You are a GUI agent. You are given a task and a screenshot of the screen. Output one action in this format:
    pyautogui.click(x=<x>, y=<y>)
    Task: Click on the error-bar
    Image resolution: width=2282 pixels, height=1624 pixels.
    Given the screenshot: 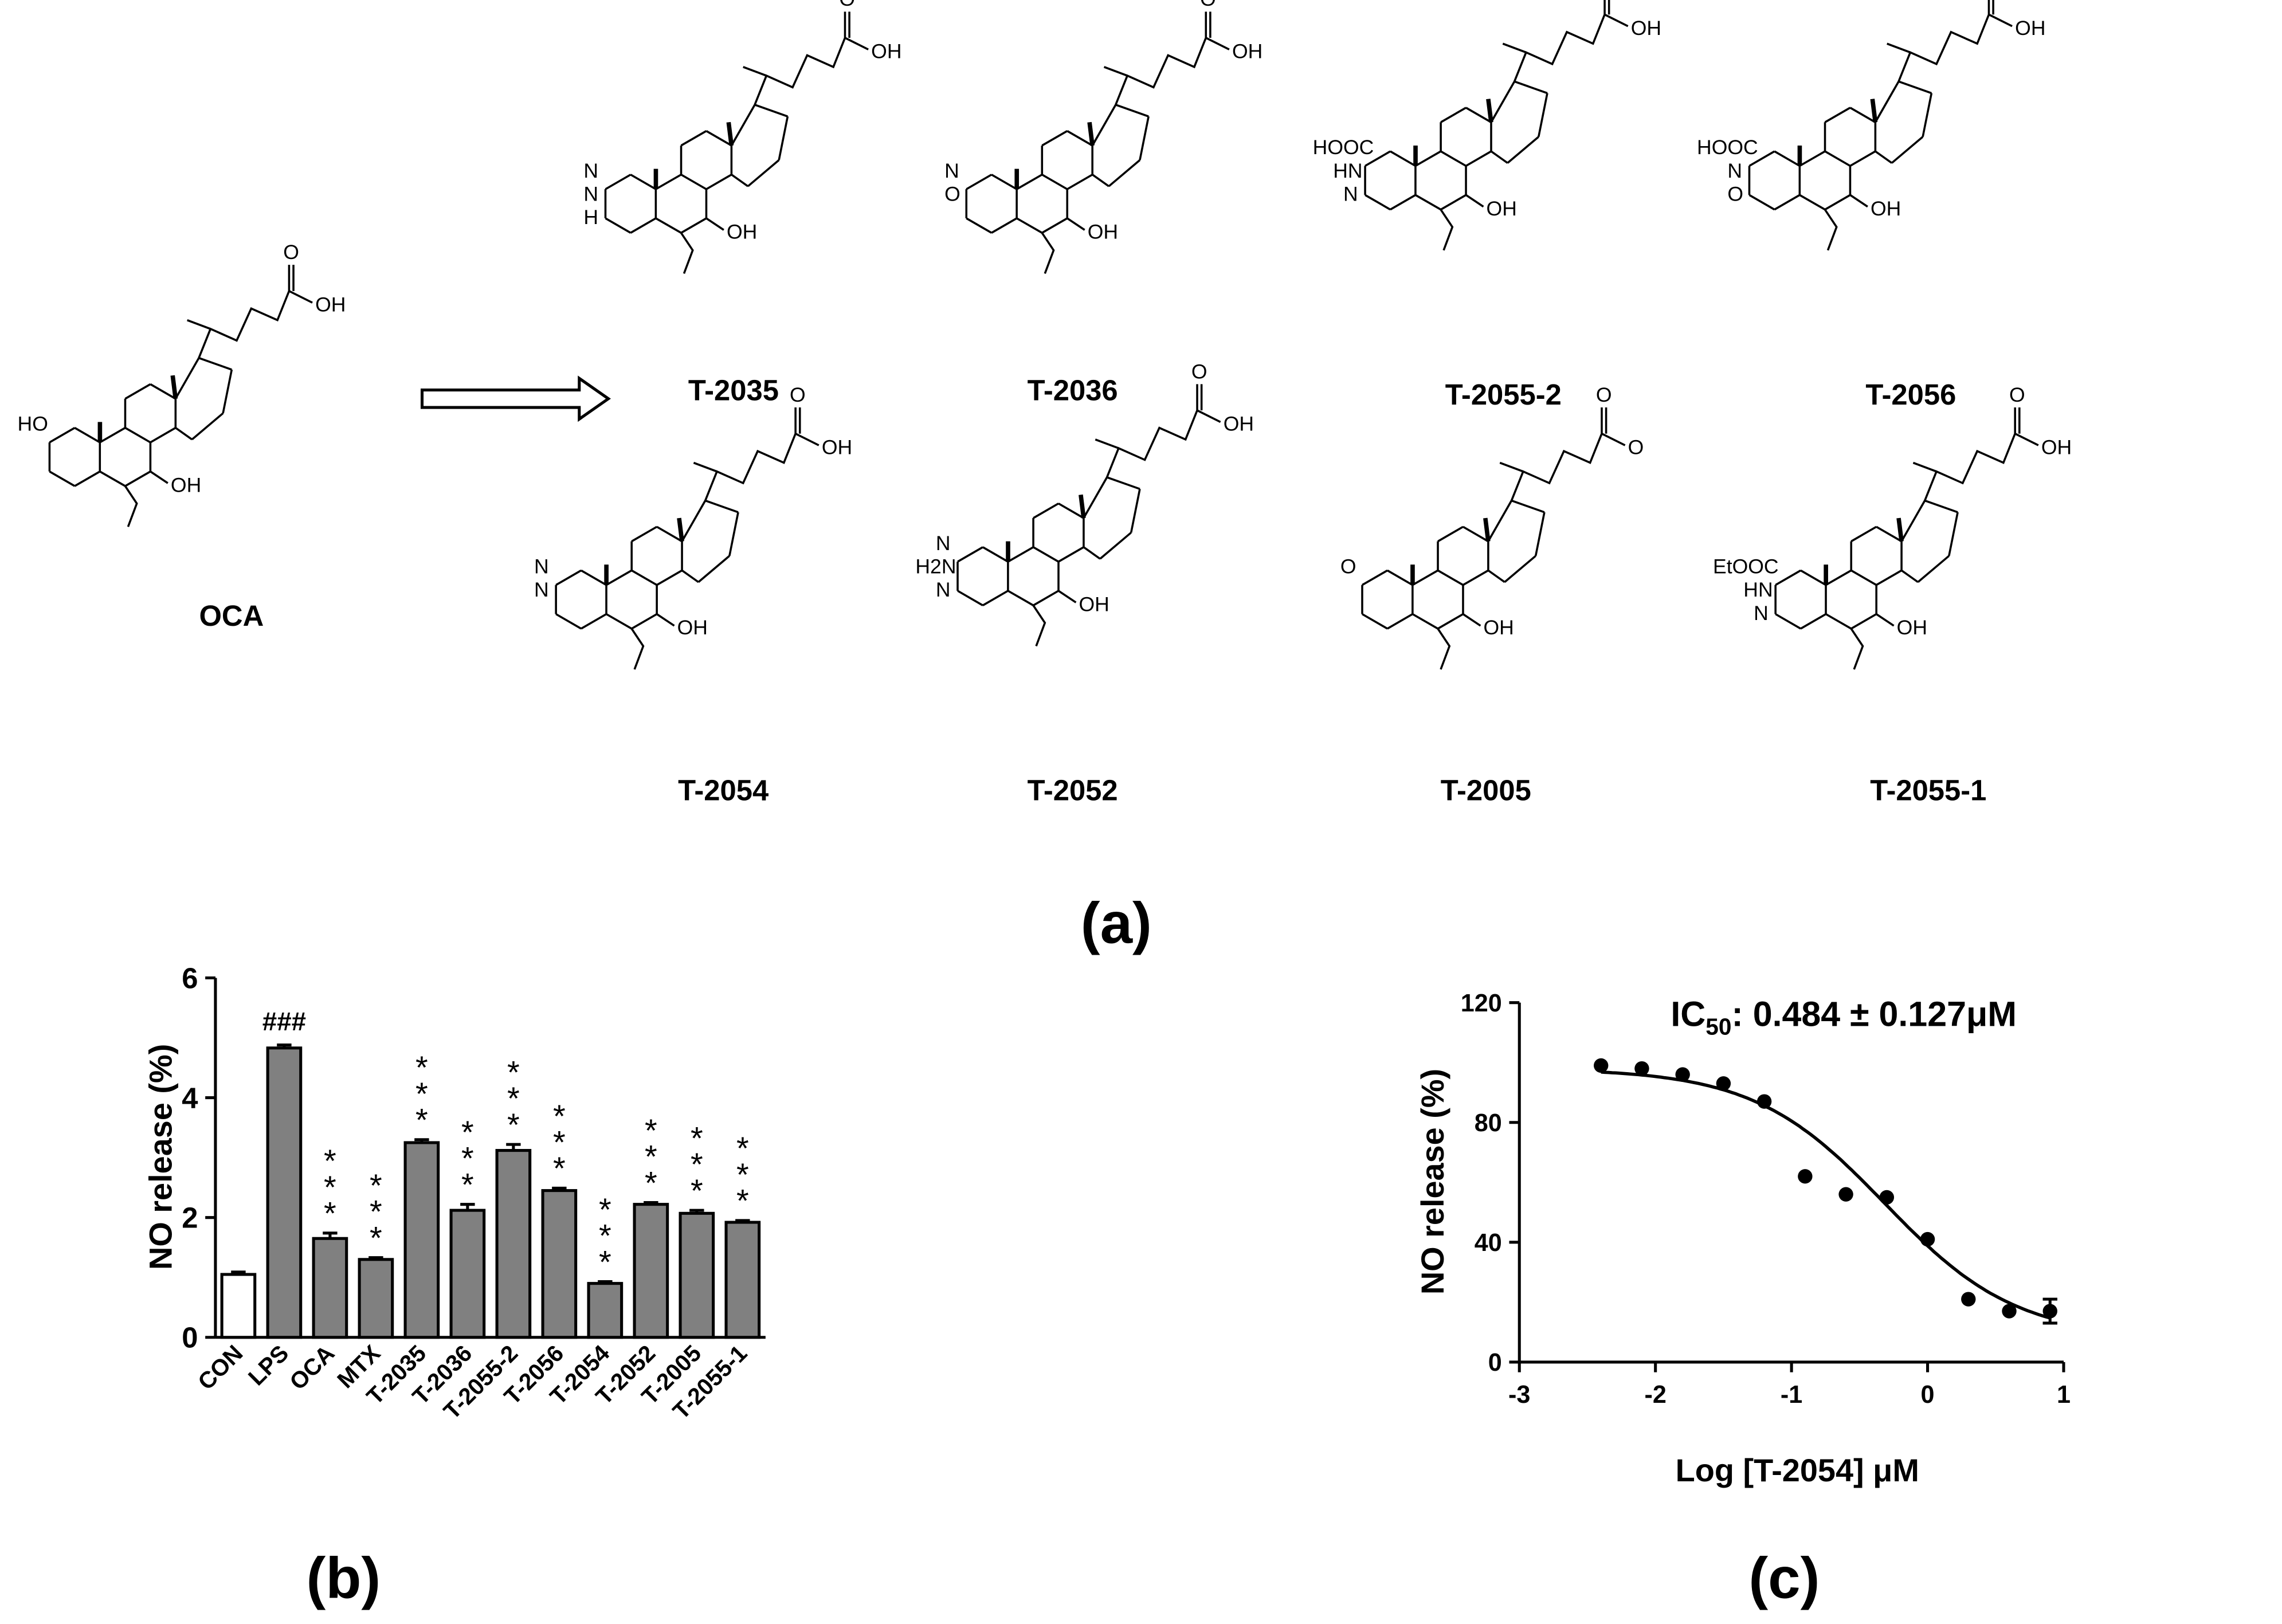 What is the action you would take?
    pyautogui.click(x=2049, y=1311)
    